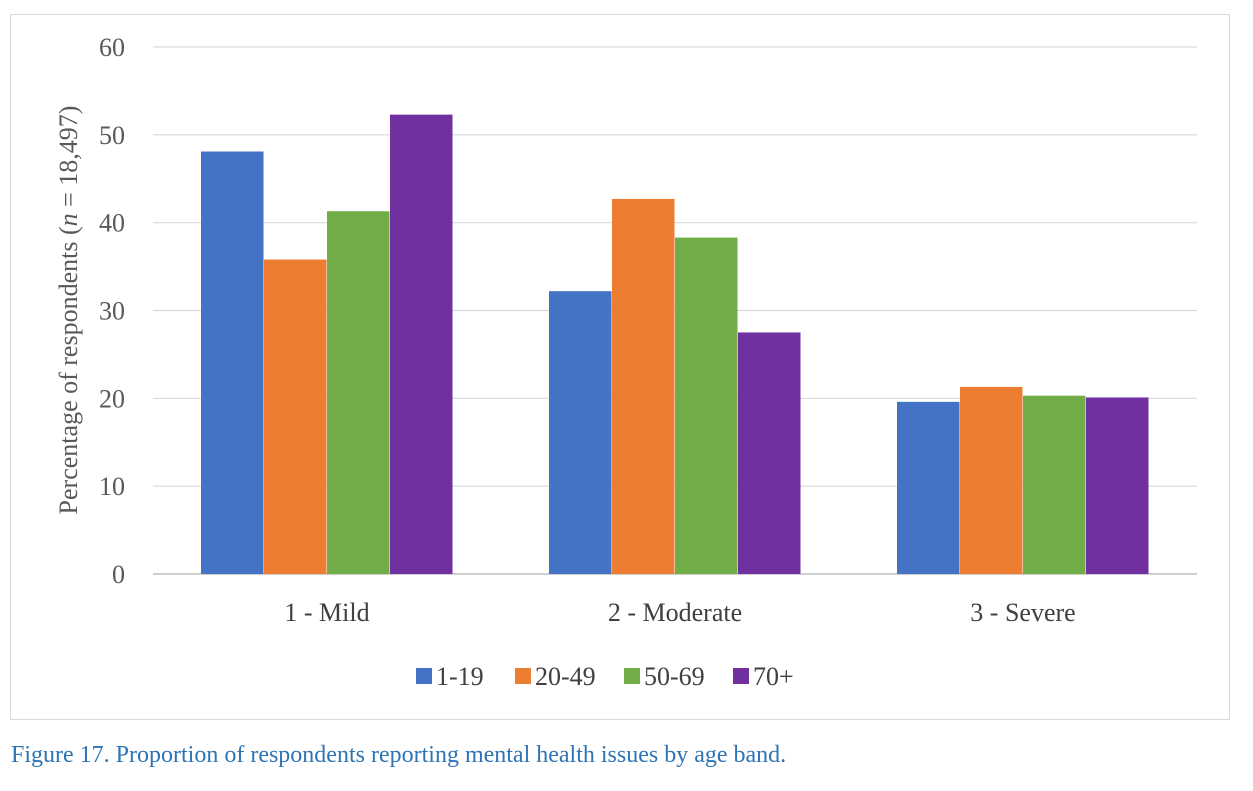 The height and width of the screenshot is (791, 1253). Describe the element at coordinates (112, 47) in the screenshot. I see `y-tick-label: 60` at that location.